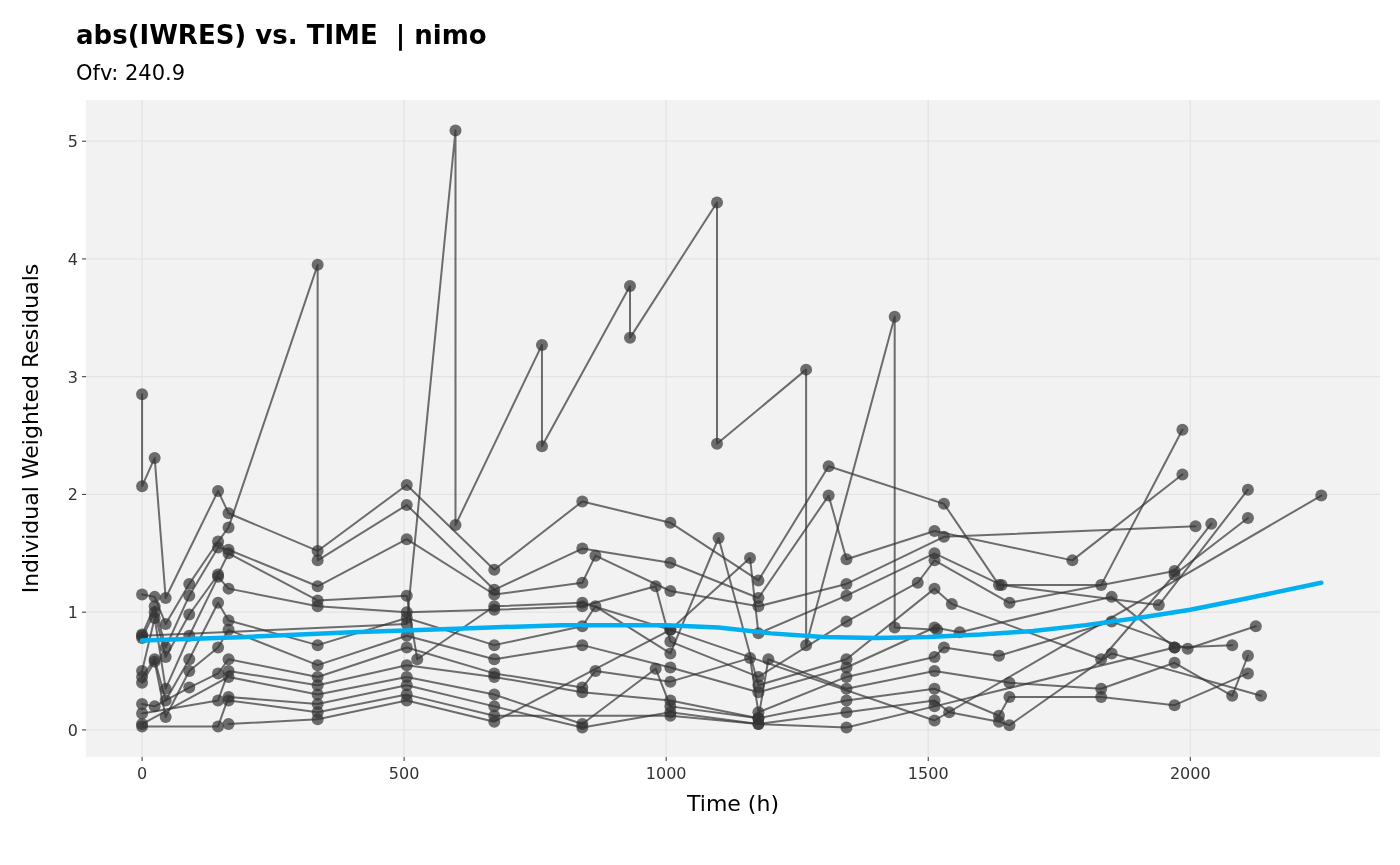  Describe the element at coordinates (666, 773) in the screenshot. I see `x-tick-label: 1000` at that location.